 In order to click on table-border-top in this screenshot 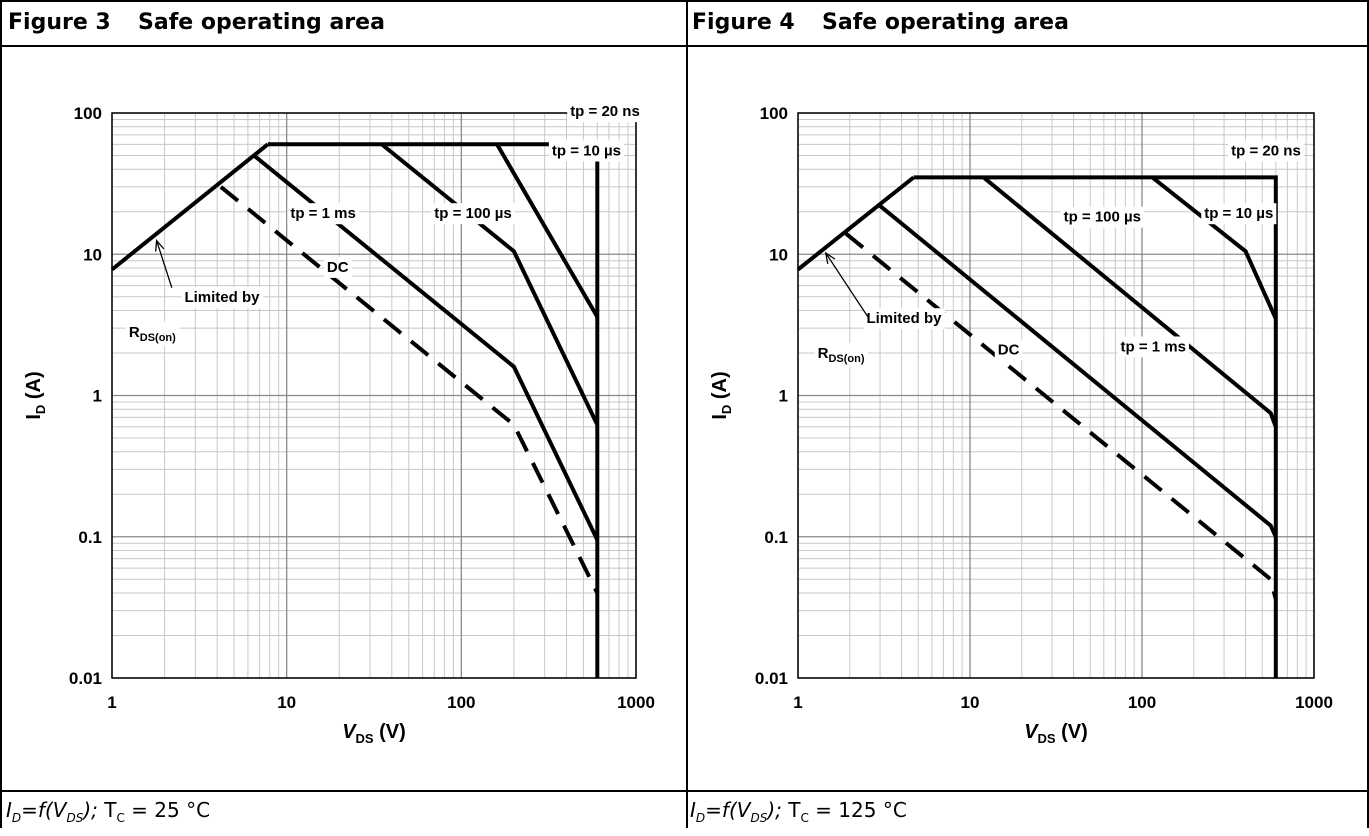, I will do `click(684, 1)`.